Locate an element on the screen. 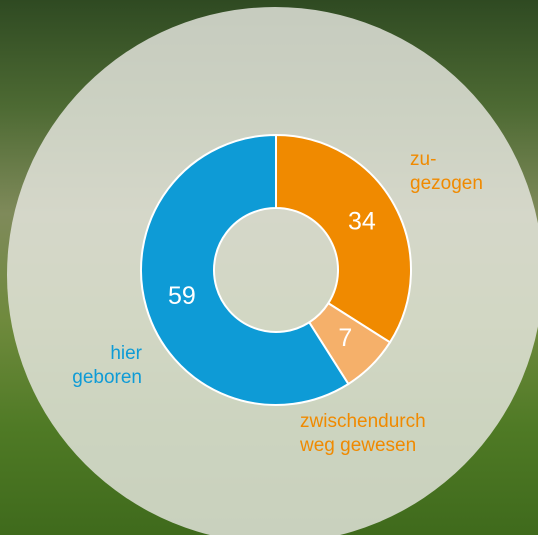 The width and height of the screenshot is (538, 535). value-label: 7 is located at coordinates (345, 338).